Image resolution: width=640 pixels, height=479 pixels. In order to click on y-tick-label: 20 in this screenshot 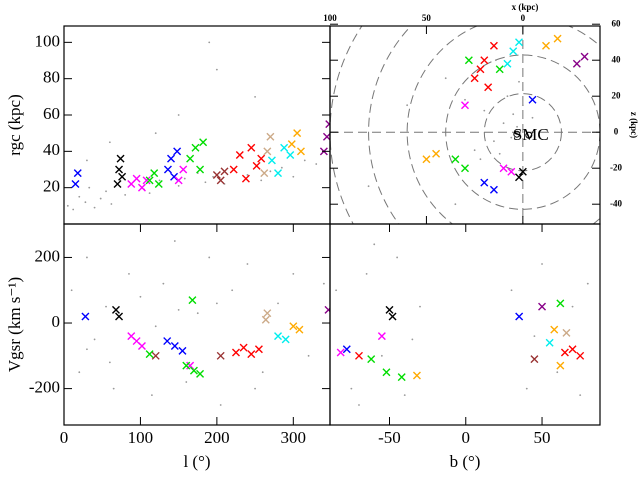, I will do `click(617, 95)`.